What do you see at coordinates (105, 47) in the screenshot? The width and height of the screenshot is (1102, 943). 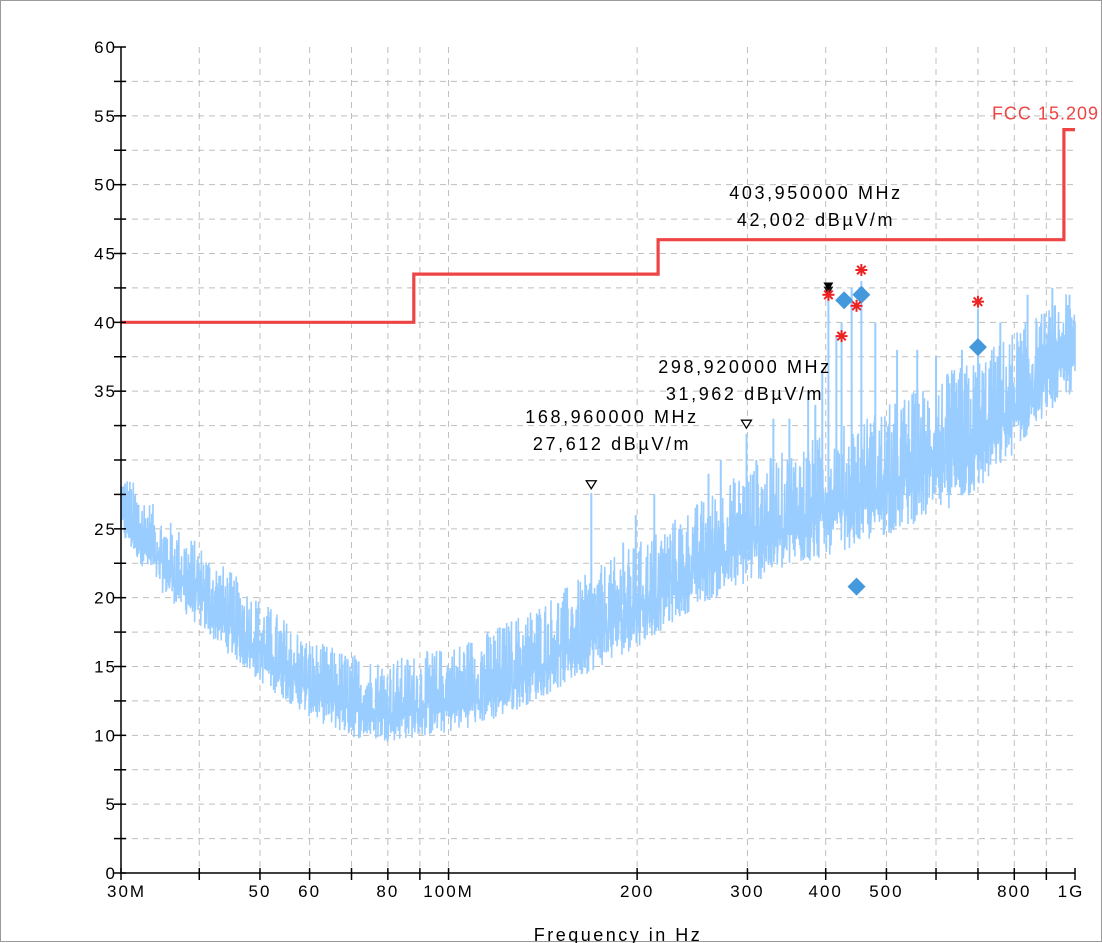 I see `y-tick-label: 60` at bounding box center [105, 47].